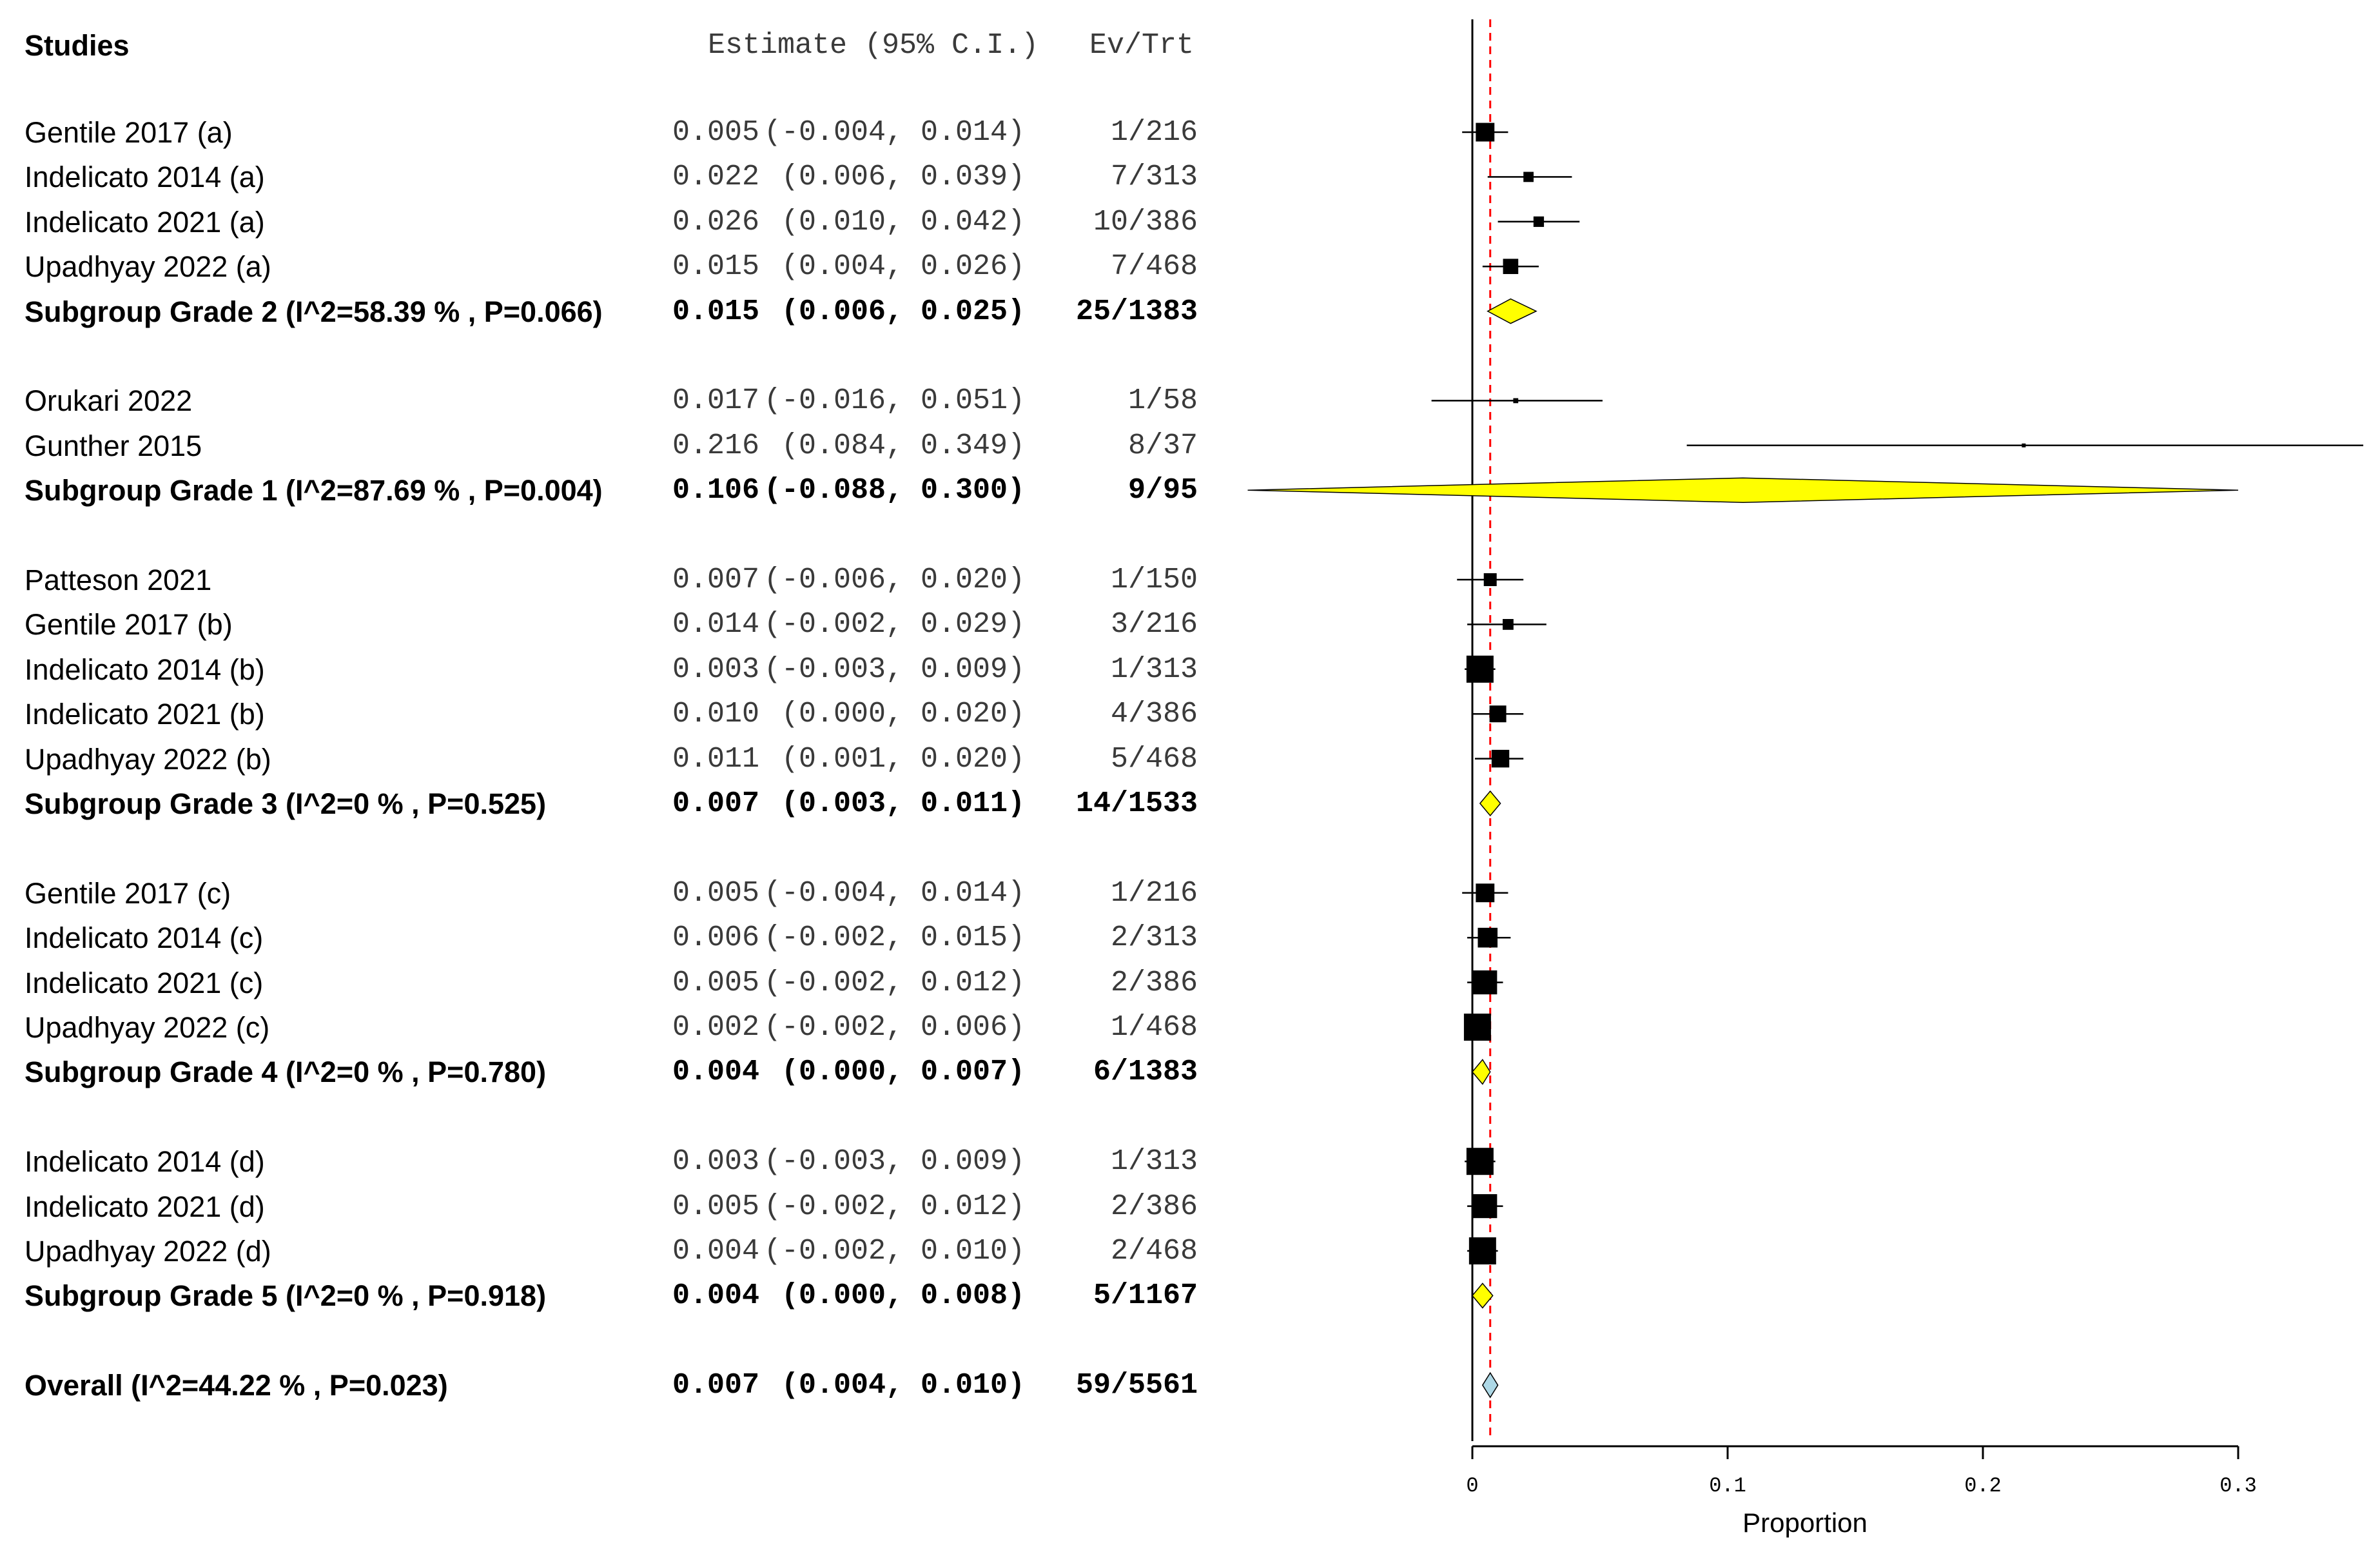 This screenshot has width=2380, height=1552. What do you see at coordinates (313, 311) in the screenshot?
I see `row-label: Subgroup Grade 2 (I^2=58.39 % , P=0.066)` at bounding box center [313, 311].